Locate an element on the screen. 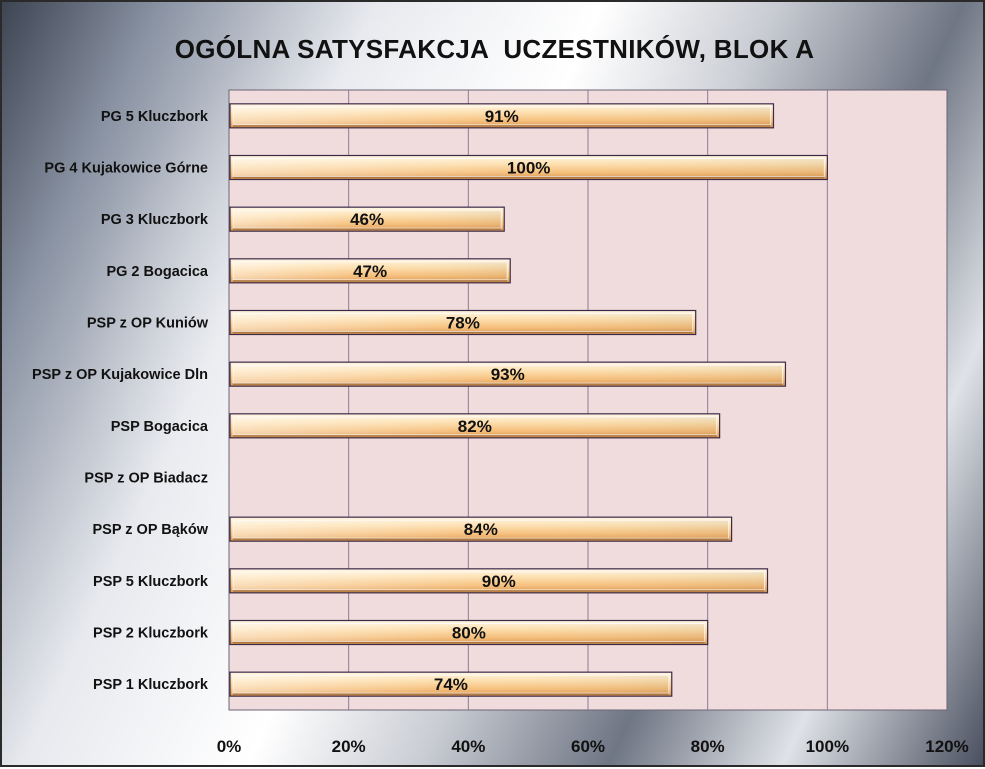 The width and height of the screenshot is (985, 769). x-tick-label: 20% is located at coordinates (349, 746).